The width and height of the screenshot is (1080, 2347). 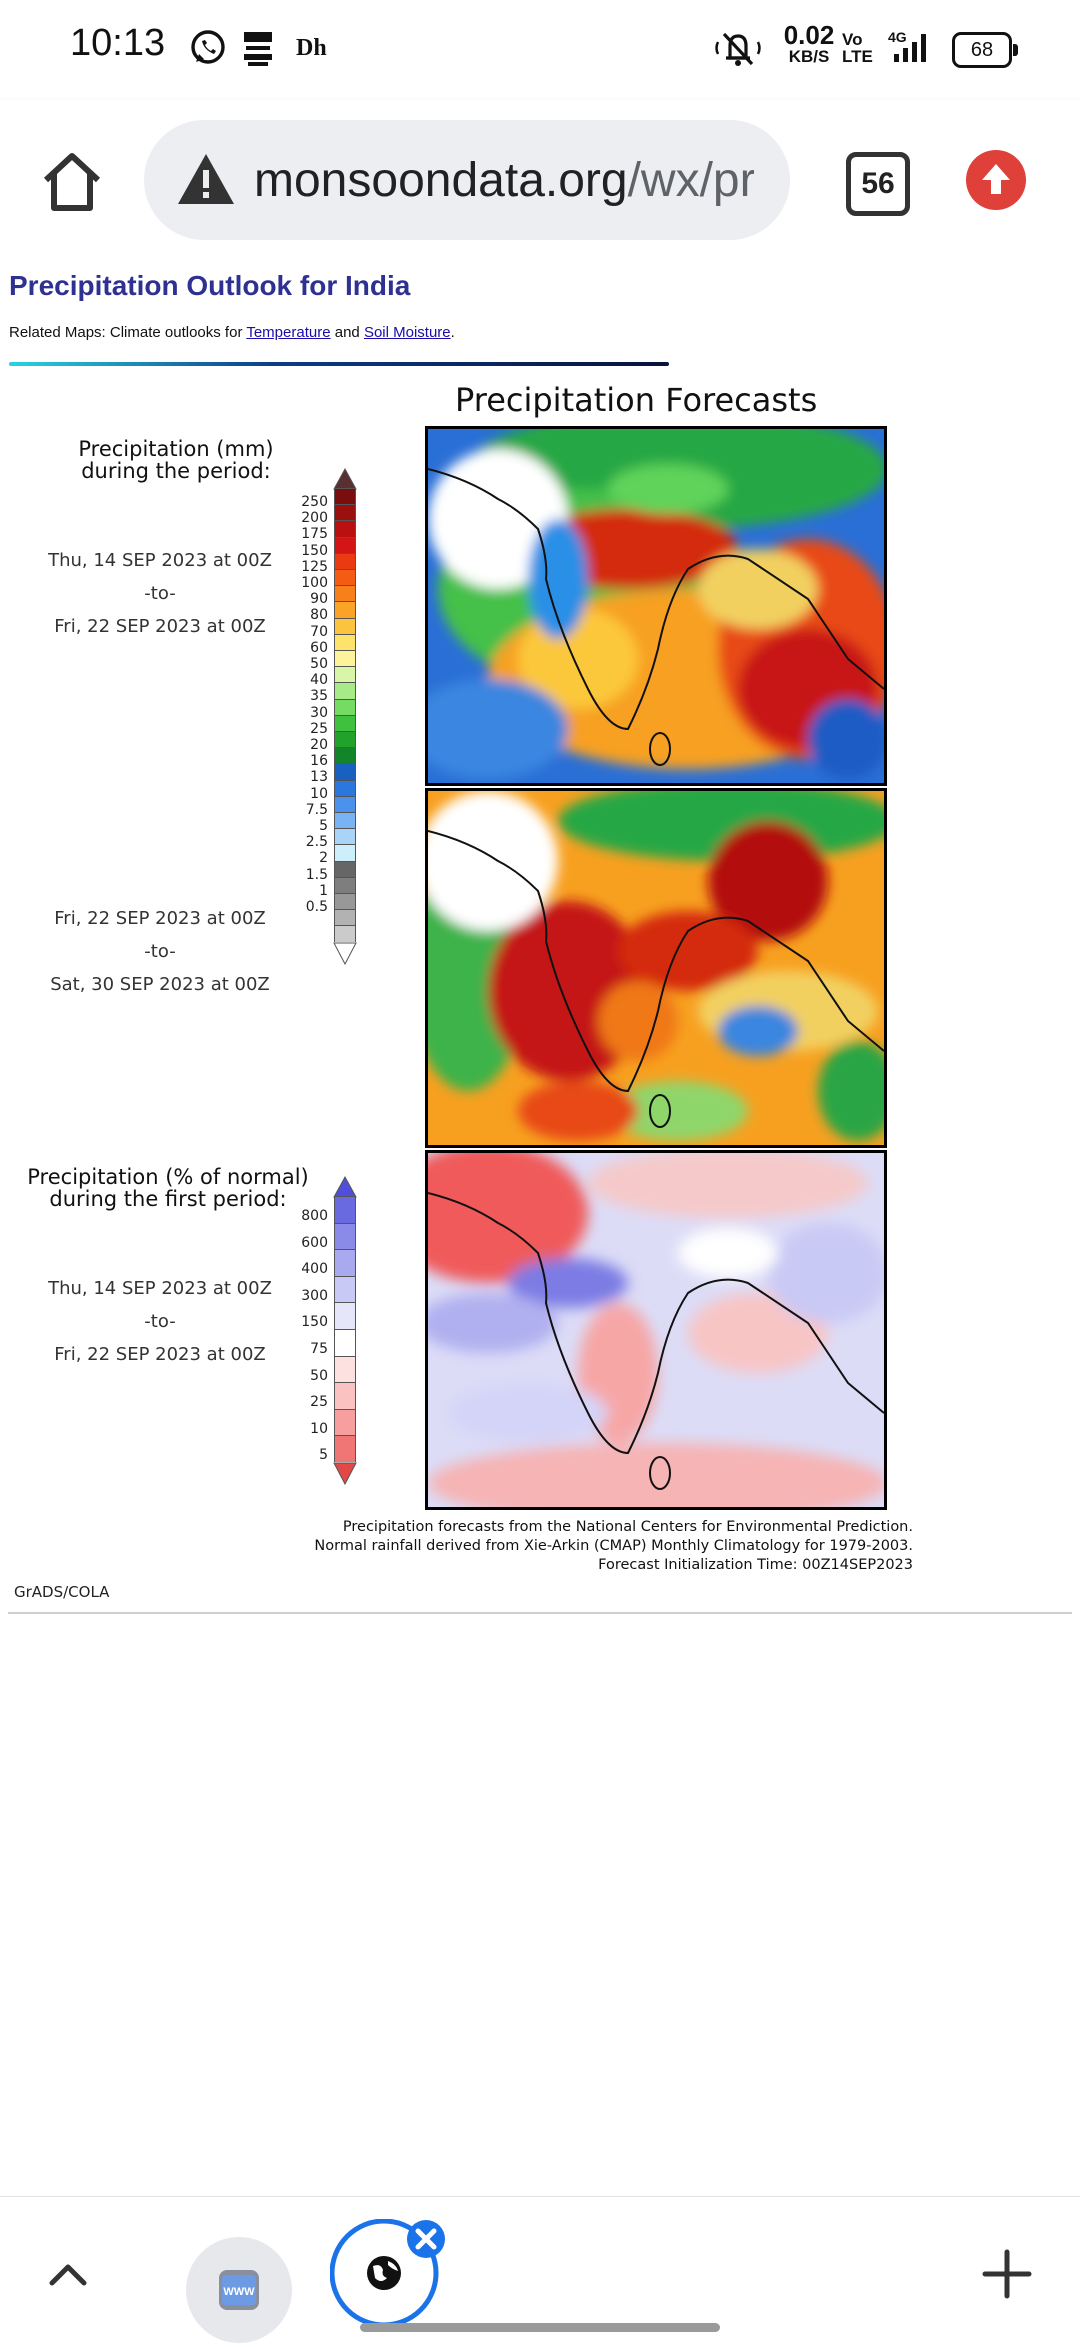 What do you see at coordinates (738, 48) in the screenshot?
I see `mute-icon` at bounding box center [738, 48].